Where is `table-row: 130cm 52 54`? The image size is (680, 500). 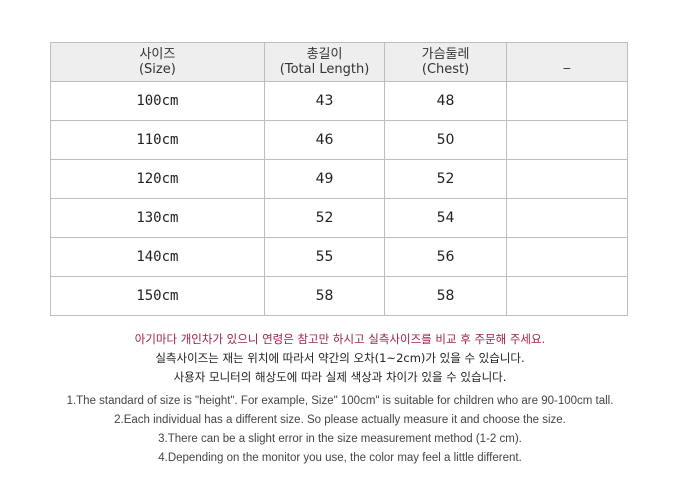
table-row: 130cm 52 54 is located at coordinates (339, 218).